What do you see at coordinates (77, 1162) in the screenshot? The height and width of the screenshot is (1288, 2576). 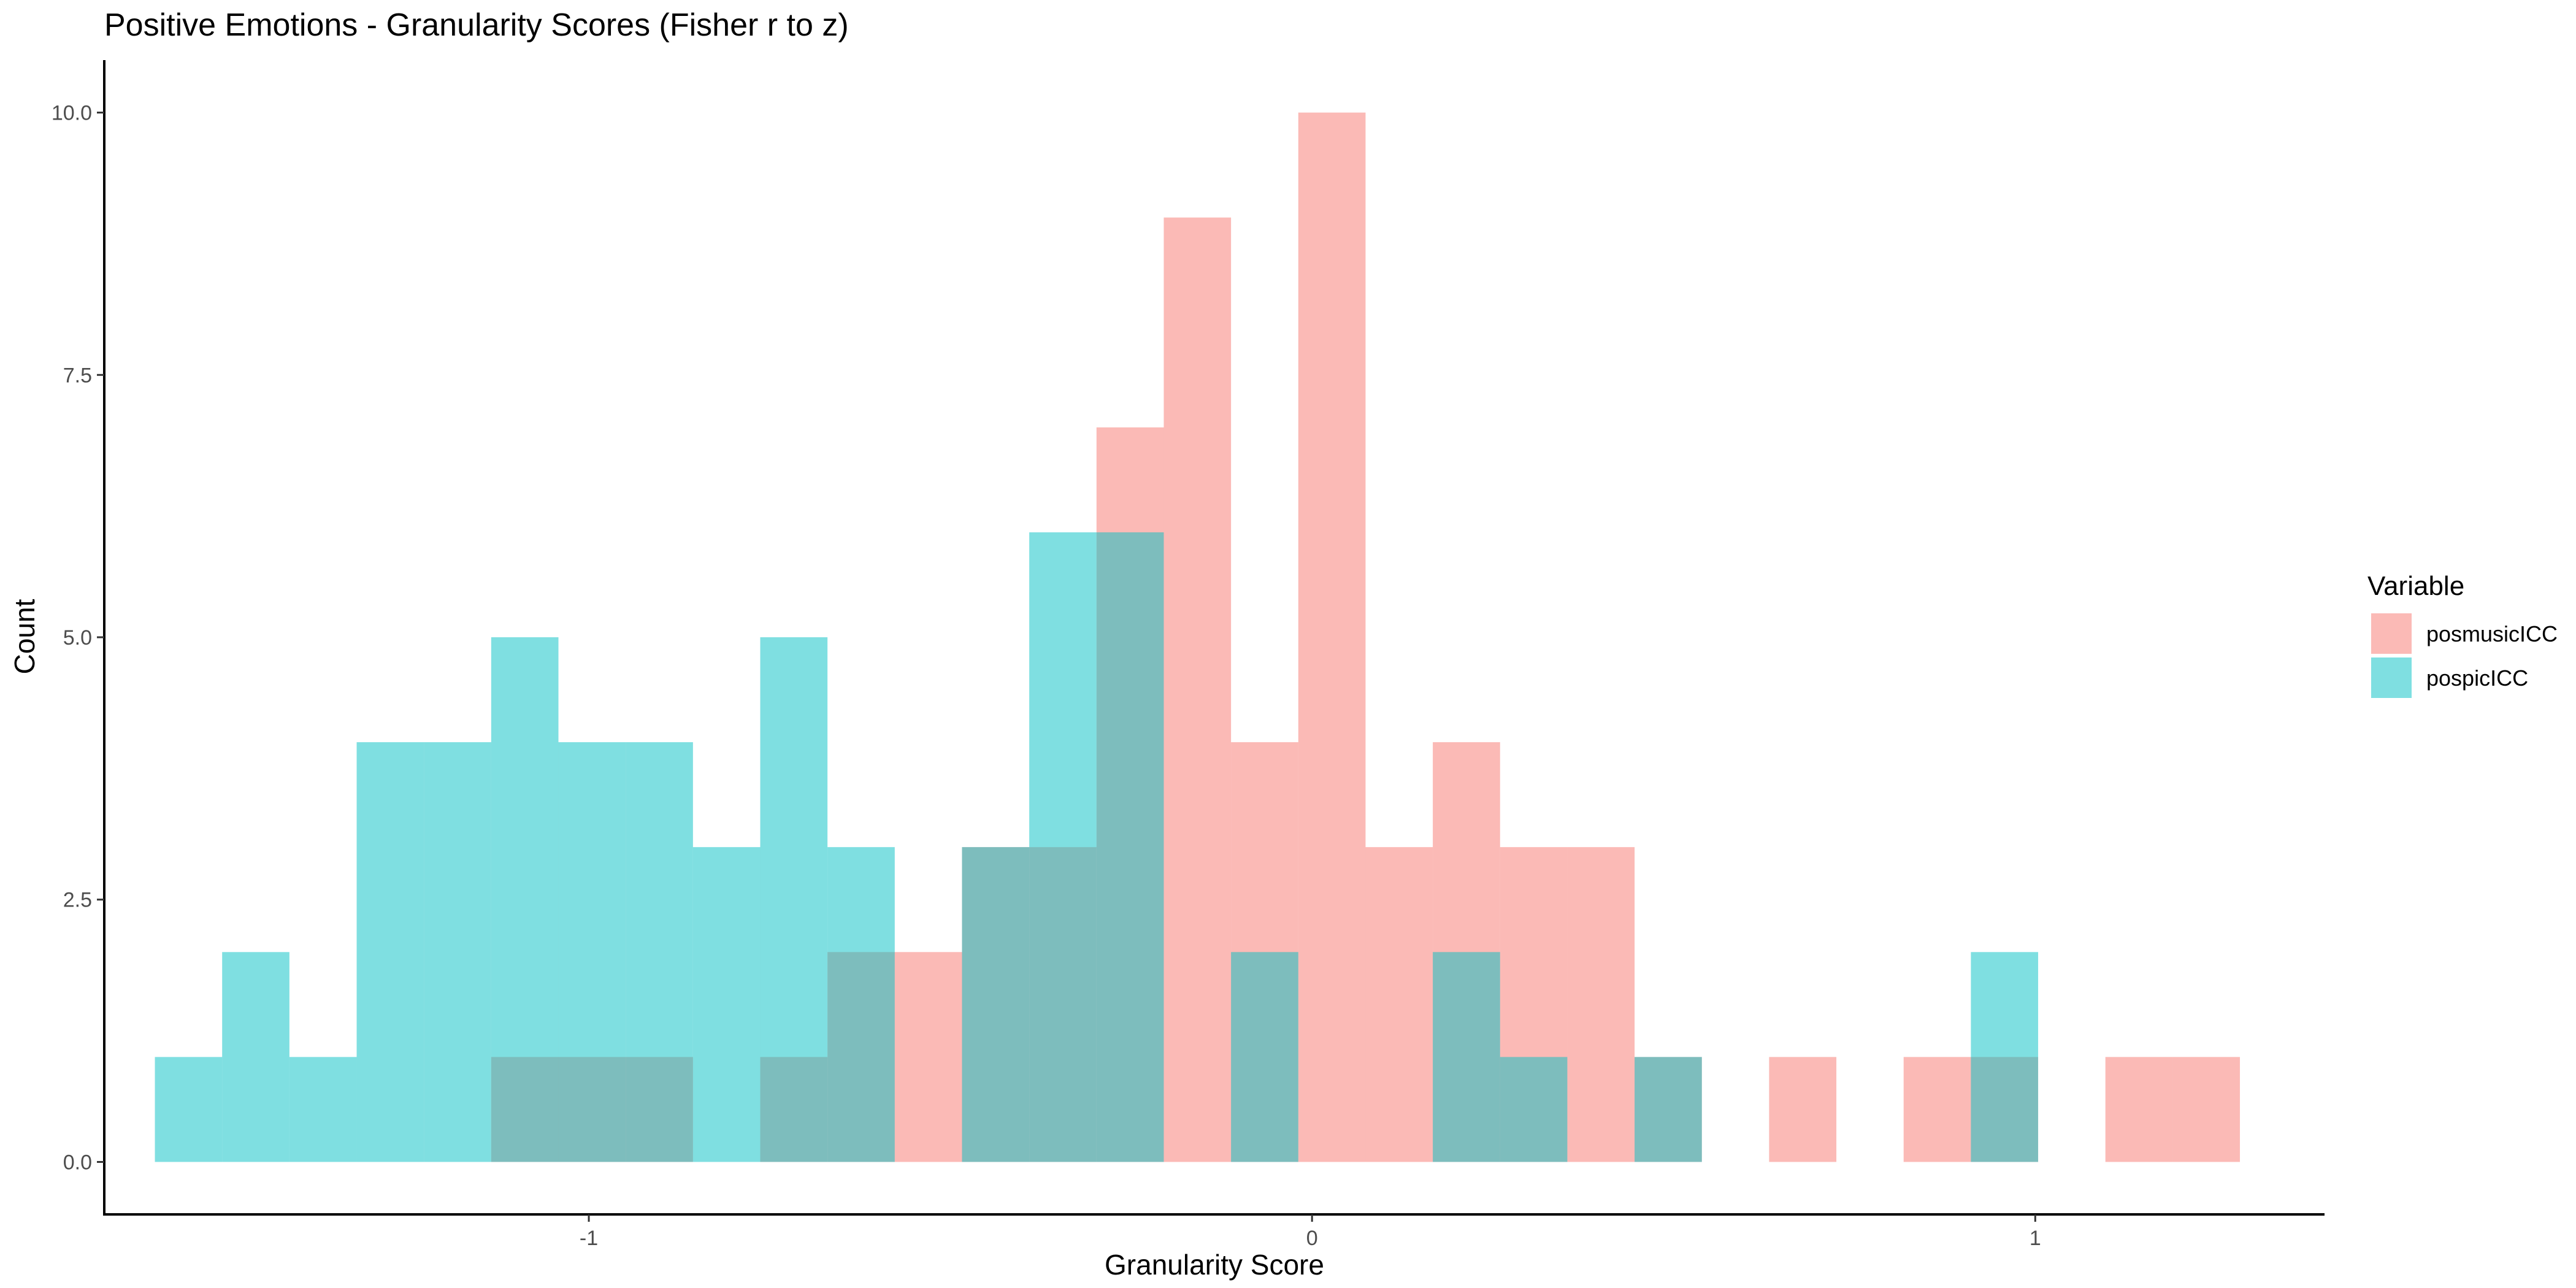 I see `y-tick-label: 0.0` at bounding box center [77, 1162].